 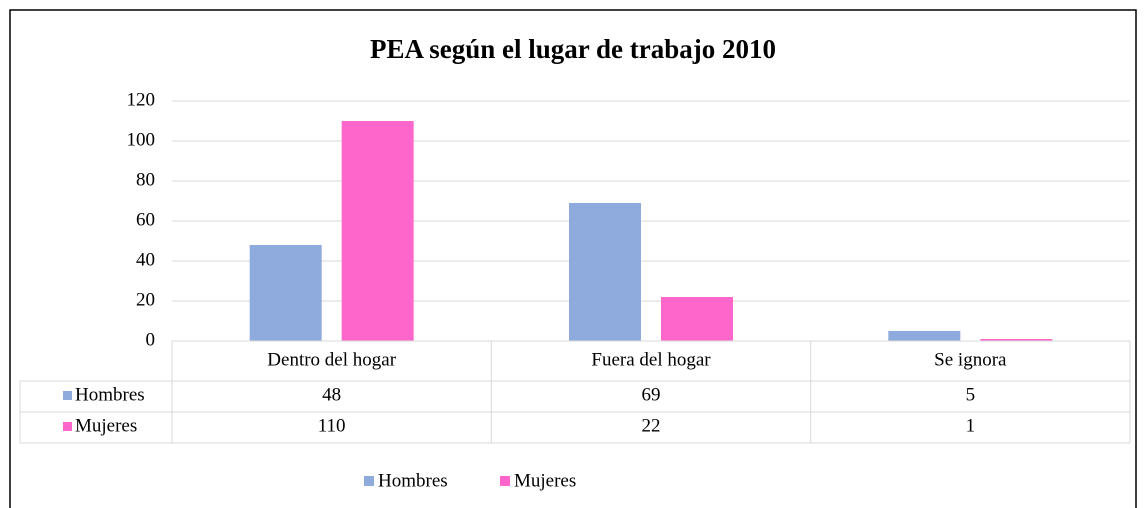 I want to click on legend-label: Hombres, so click(x=413, y=480).